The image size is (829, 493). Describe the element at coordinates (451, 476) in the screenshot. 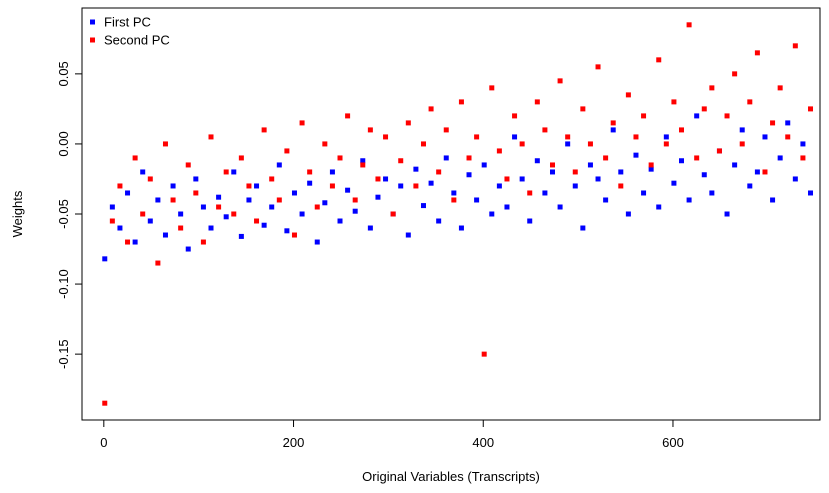

I see `x-axis-label: Original Variables (Transcripts)` at that location.